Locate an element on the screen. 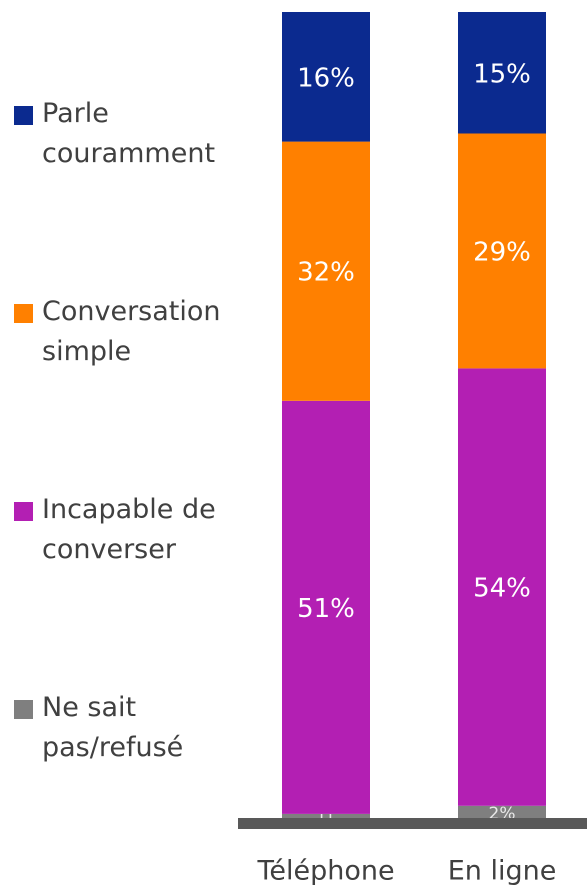 The height and width of the screenshot is (890, 587). value-label: 16% is located at coordinates (326, 78).